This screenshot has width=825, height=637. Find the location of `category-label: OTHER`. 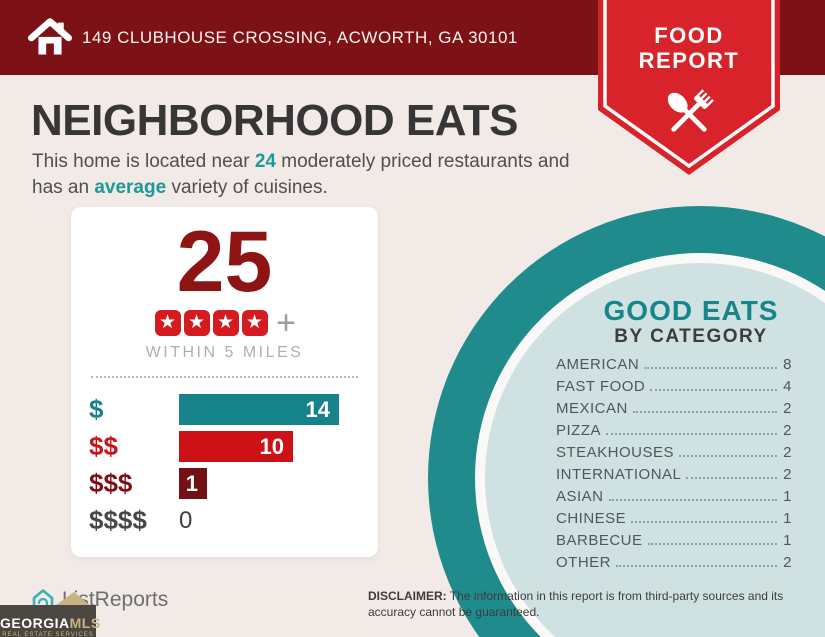

category-label: OTHER is located at coordinates (583, 562).